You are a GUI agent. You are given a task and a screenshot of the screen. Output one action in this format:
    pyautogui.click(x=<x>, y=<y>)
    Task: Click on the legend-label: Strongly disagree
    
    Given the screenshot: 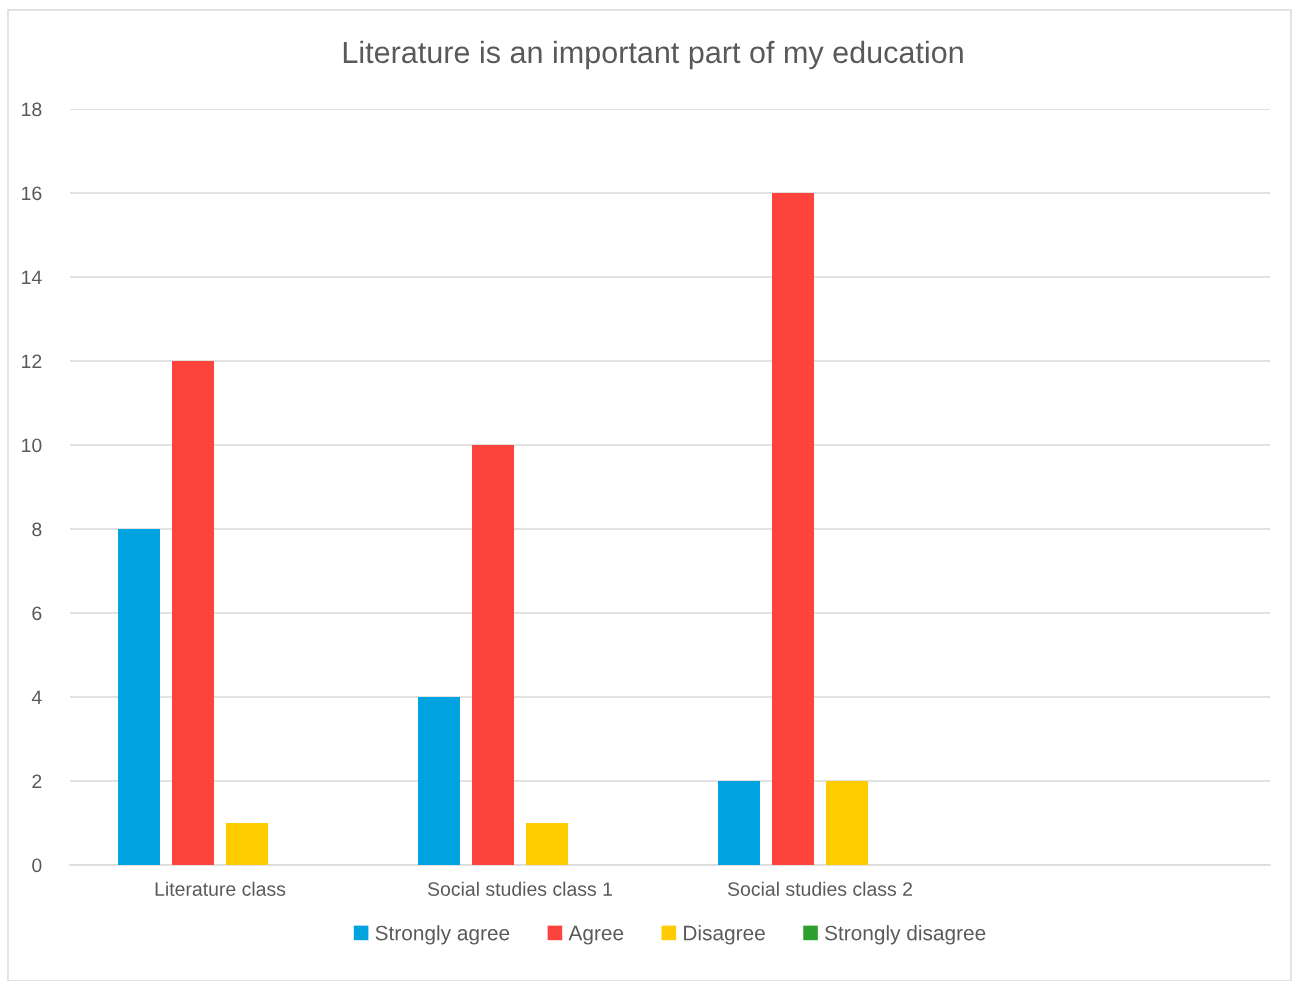 What is the action you would take?
    pyautogui.click(x=905, y=935)
    